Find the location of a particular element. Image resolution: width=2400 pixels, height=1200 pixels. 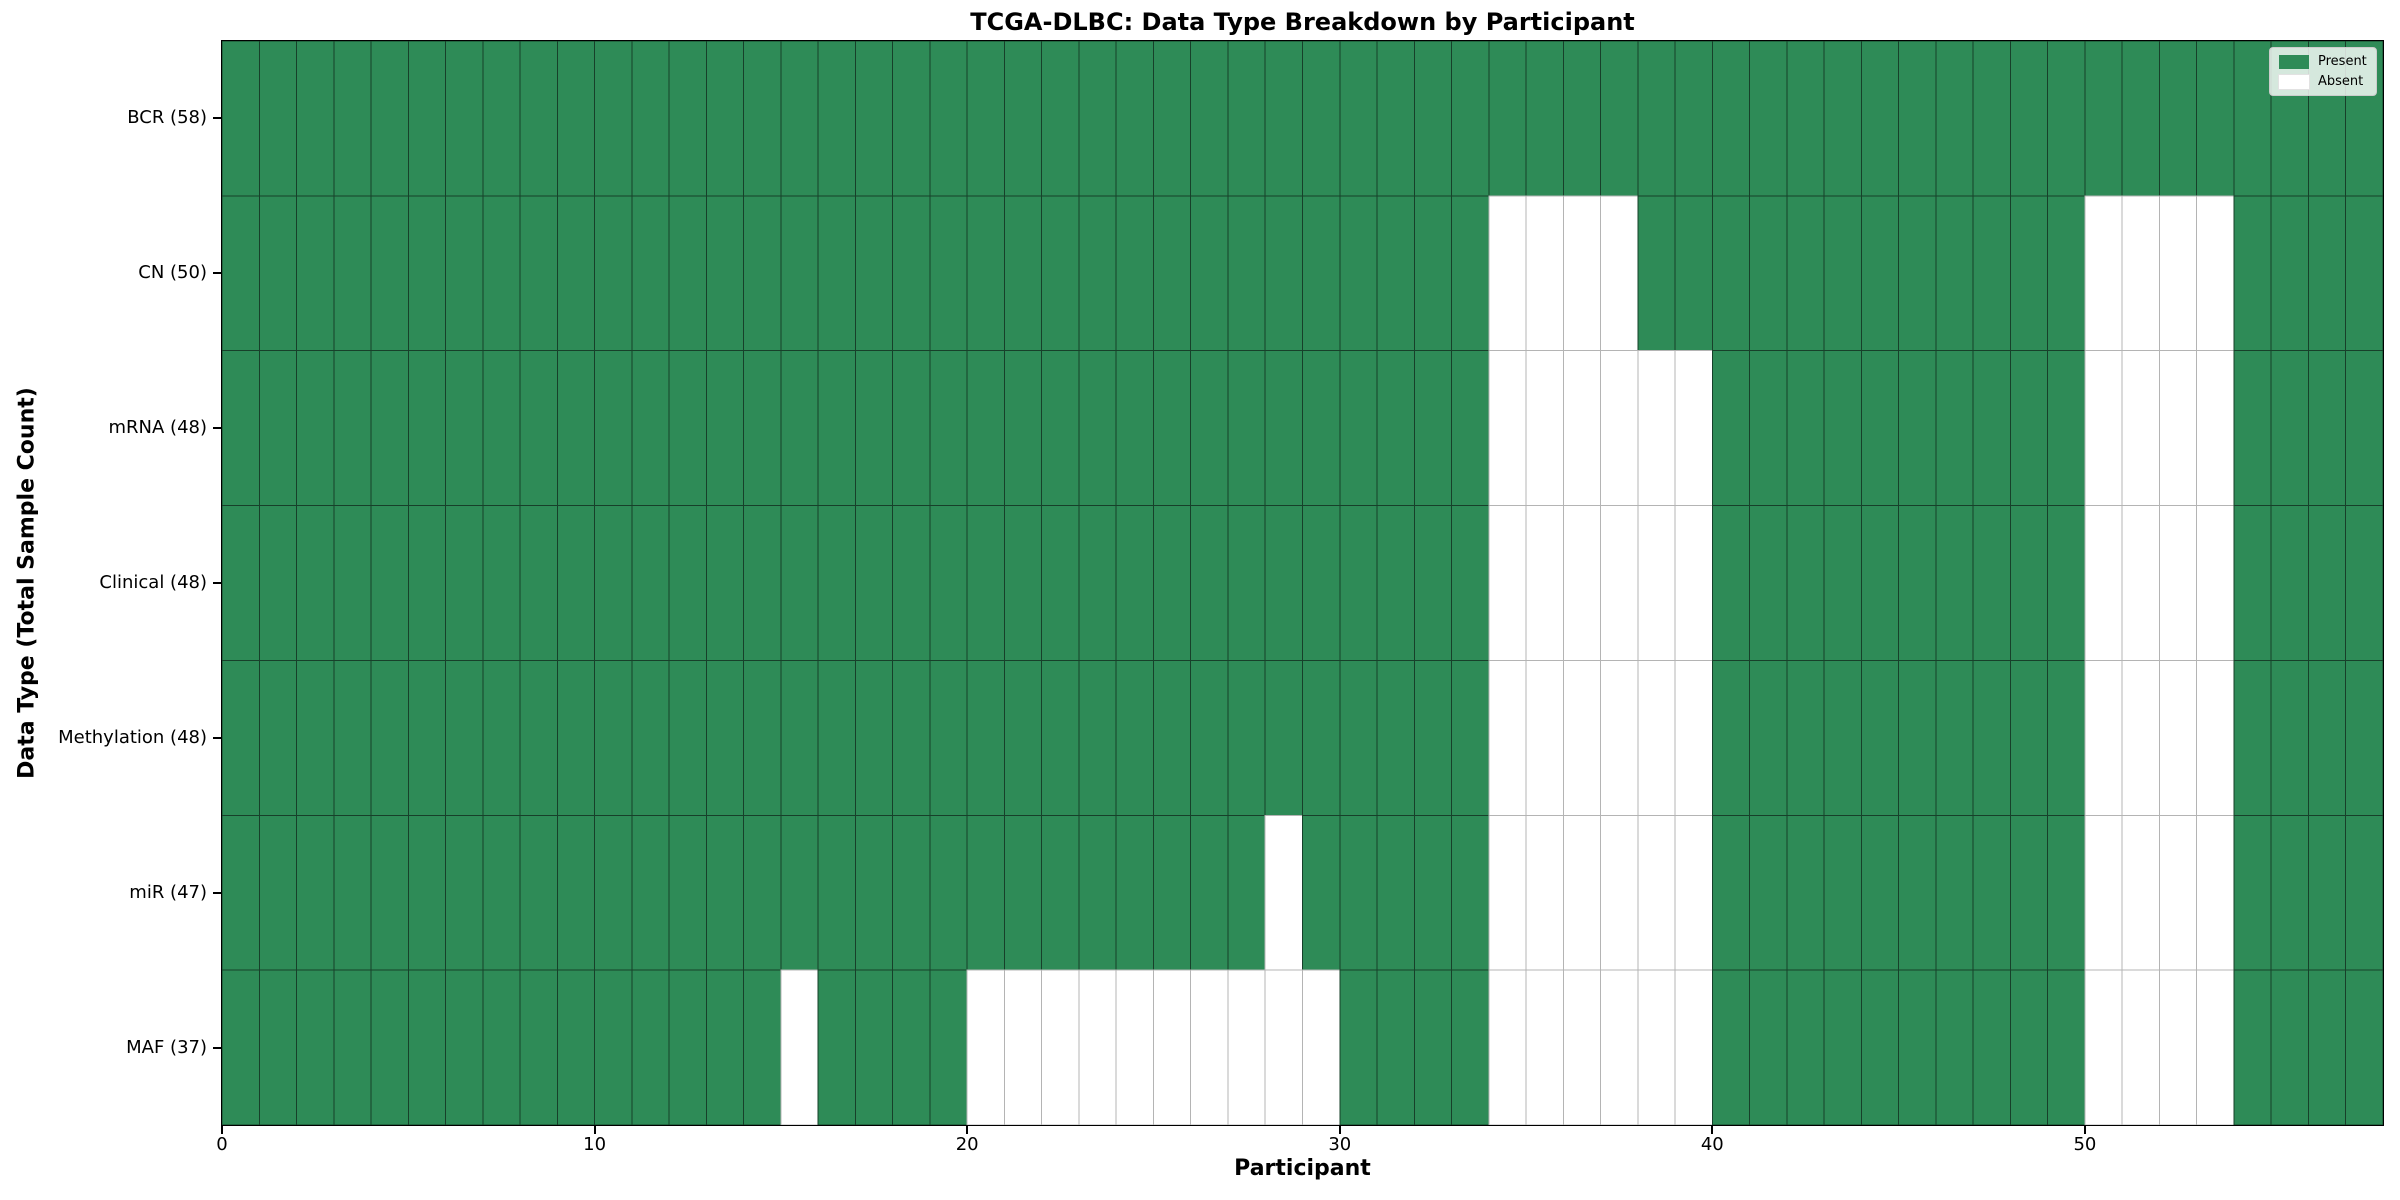

legend: Present Absent is located at coordinates (2323, 71).